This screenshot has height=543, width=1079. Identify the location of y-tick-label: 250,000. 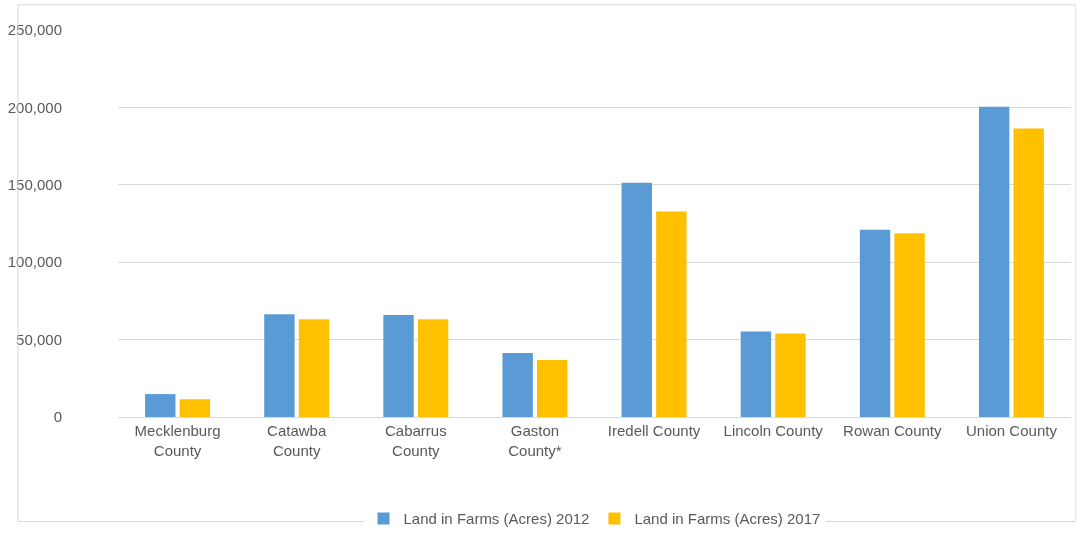
(34, 30).